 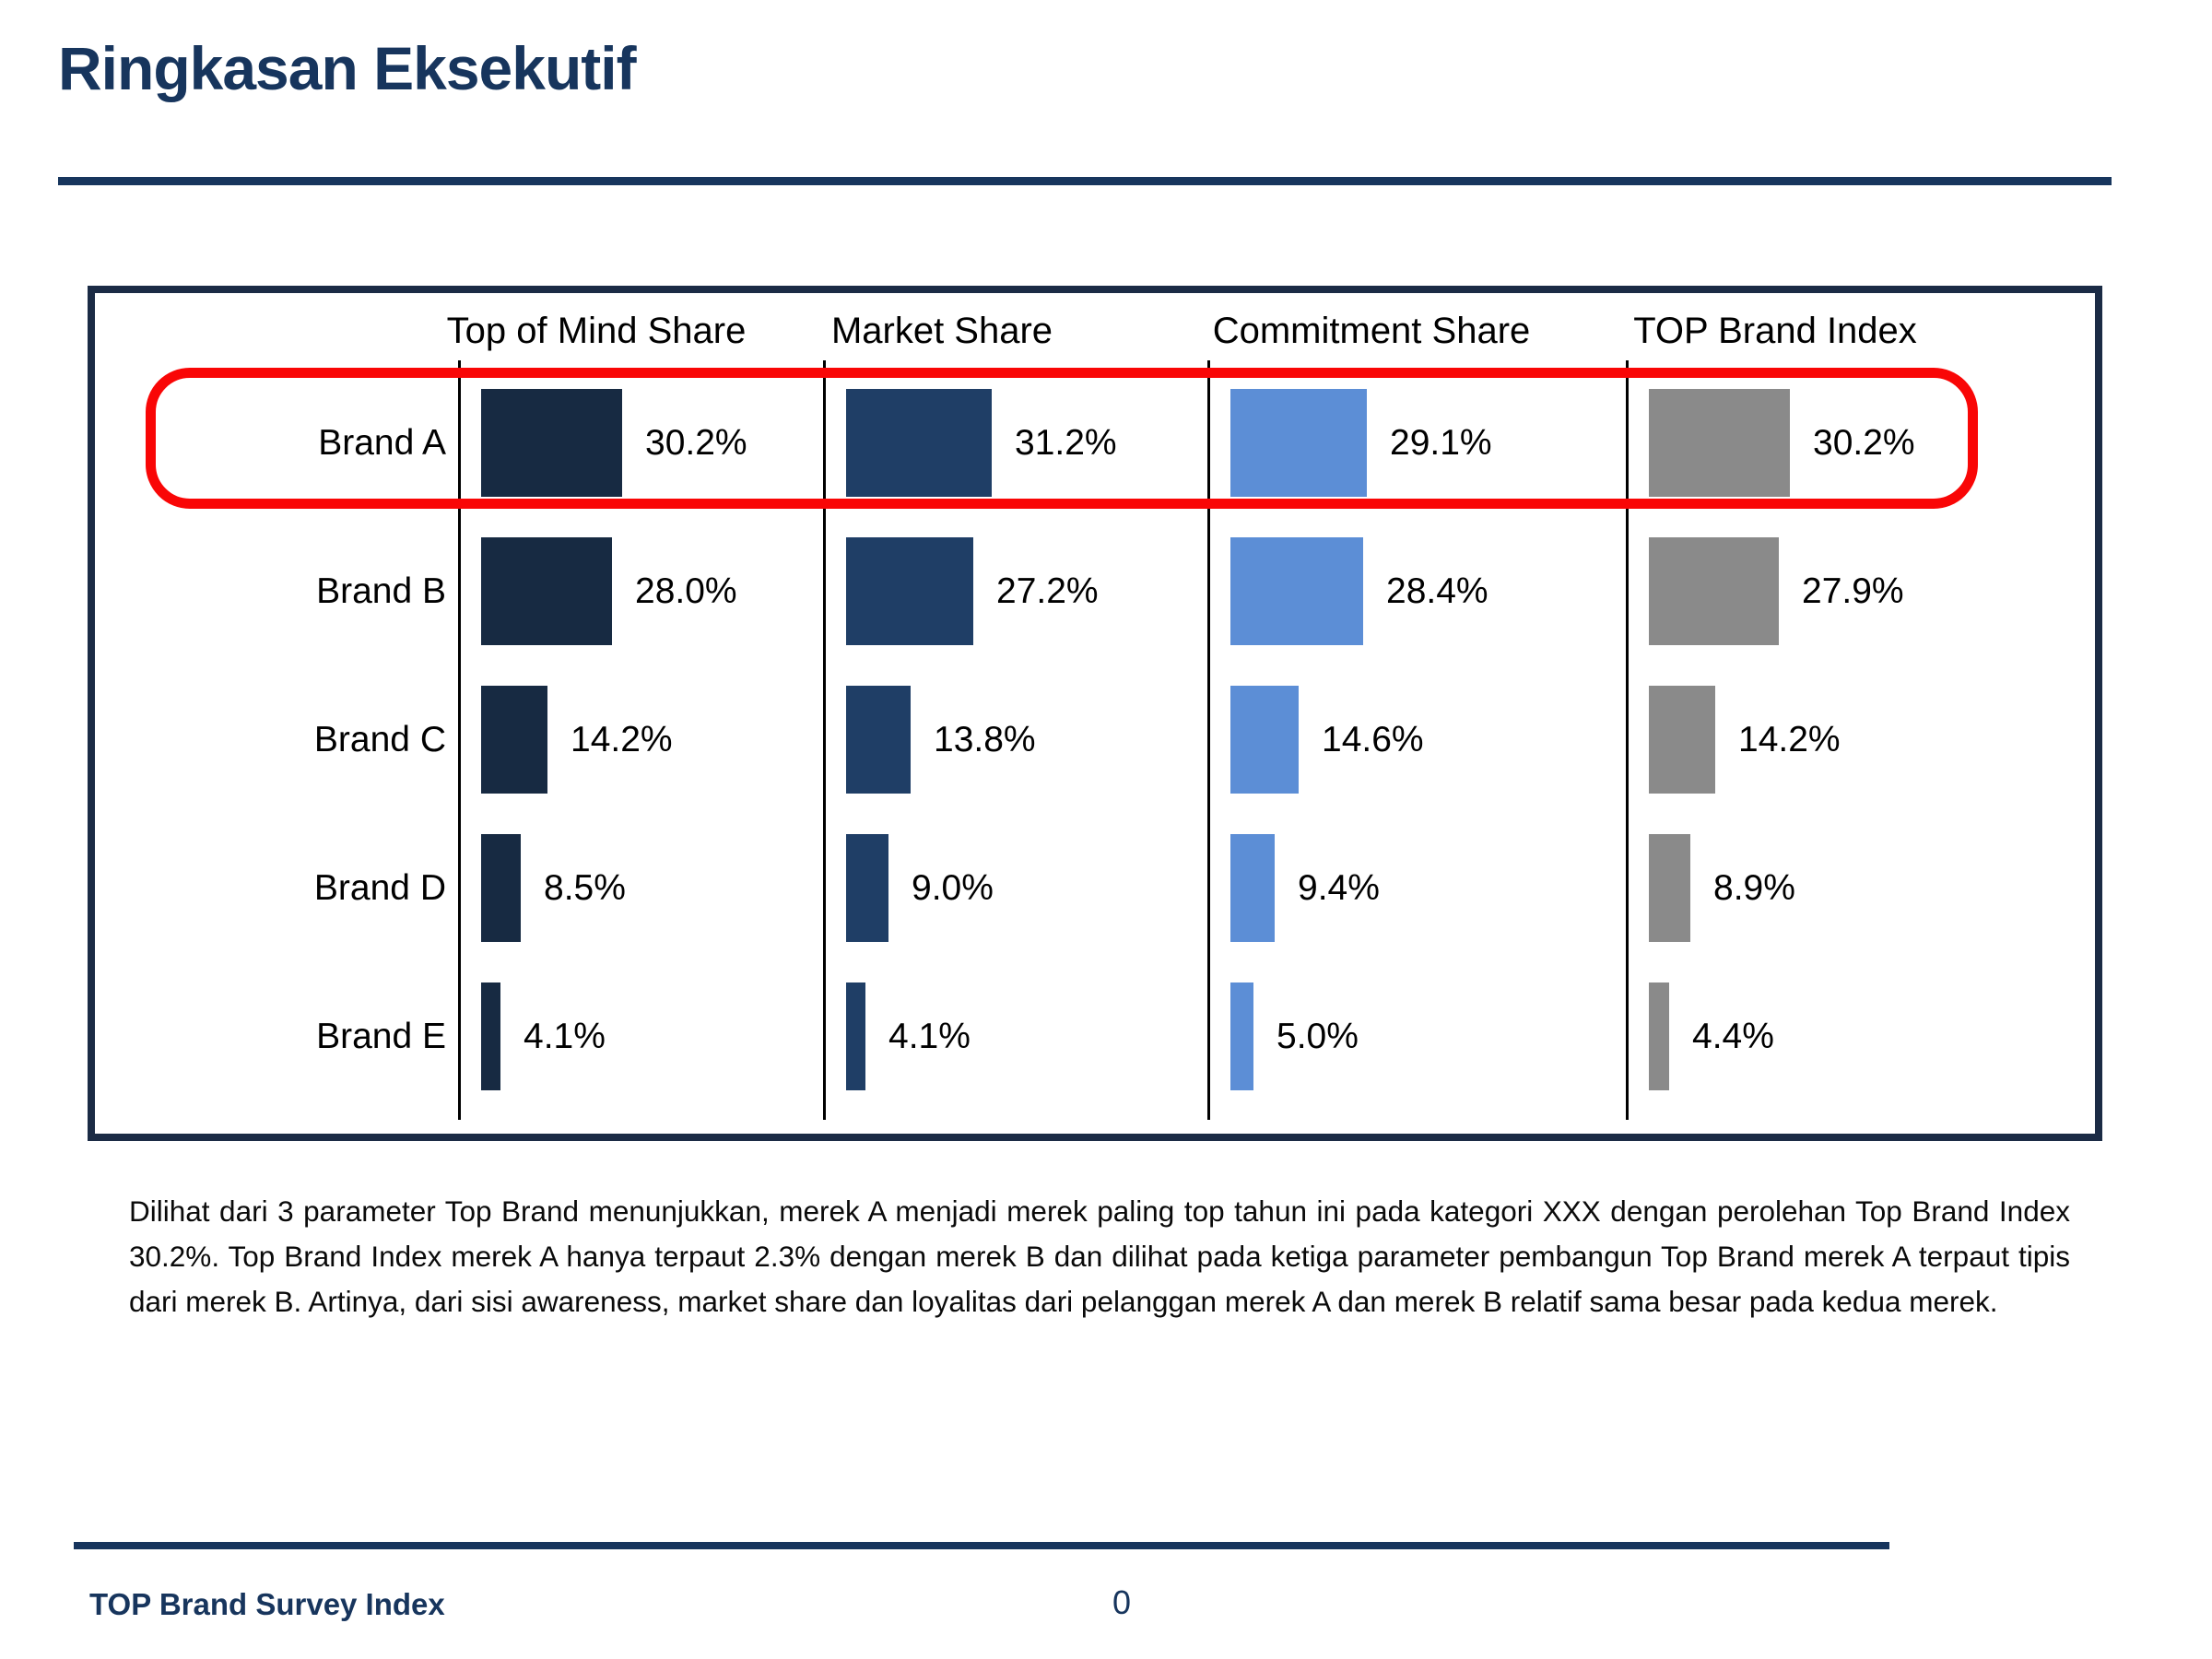 What do you see at coordinates (381, 591) in the screenshot?
I see `brand-label-brand-b: Brand B` at bounding box center [381, 591].